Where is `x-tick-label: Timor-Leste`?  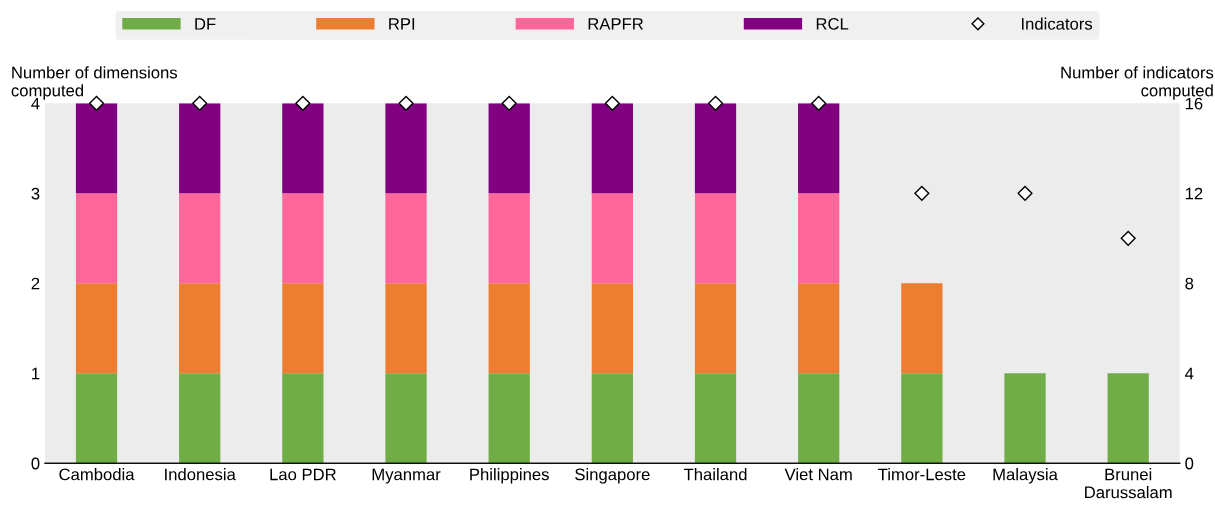
x-tick-label: Timor-Leste is located at coordinates (922, 474).